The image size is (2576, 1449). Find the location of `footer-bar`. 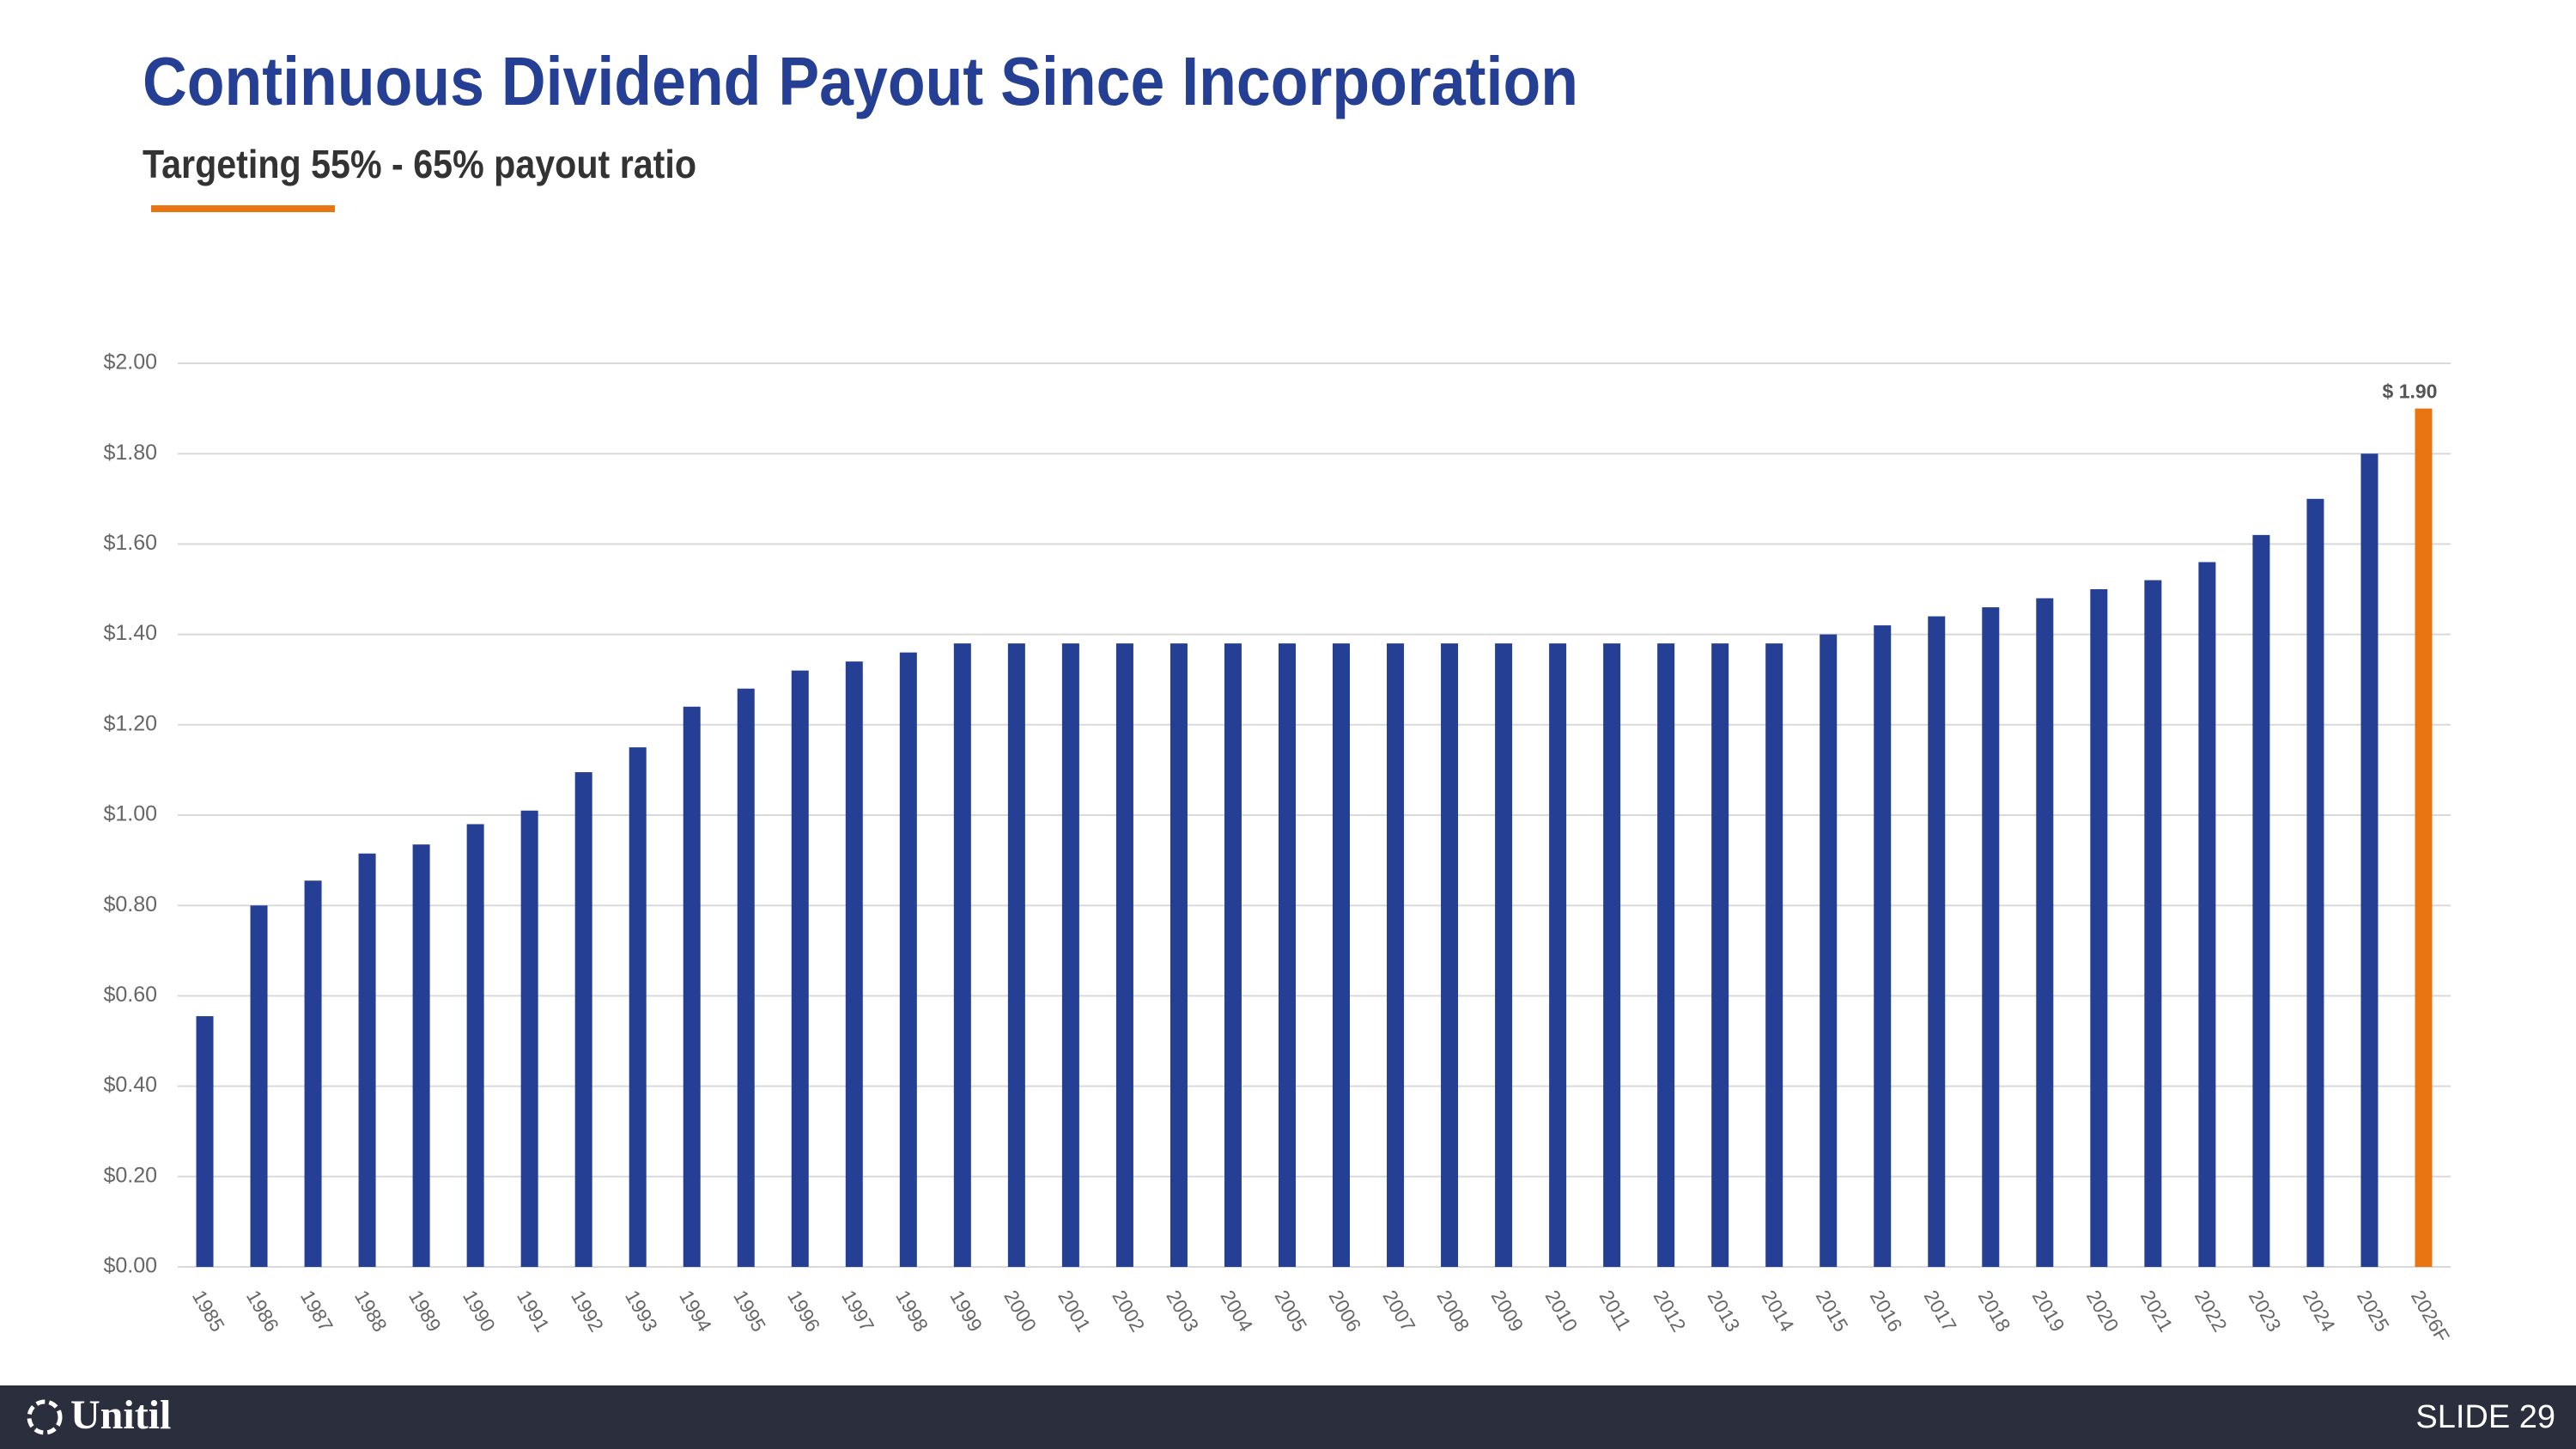

footer-bar is located at coordinates (1288, 1417).